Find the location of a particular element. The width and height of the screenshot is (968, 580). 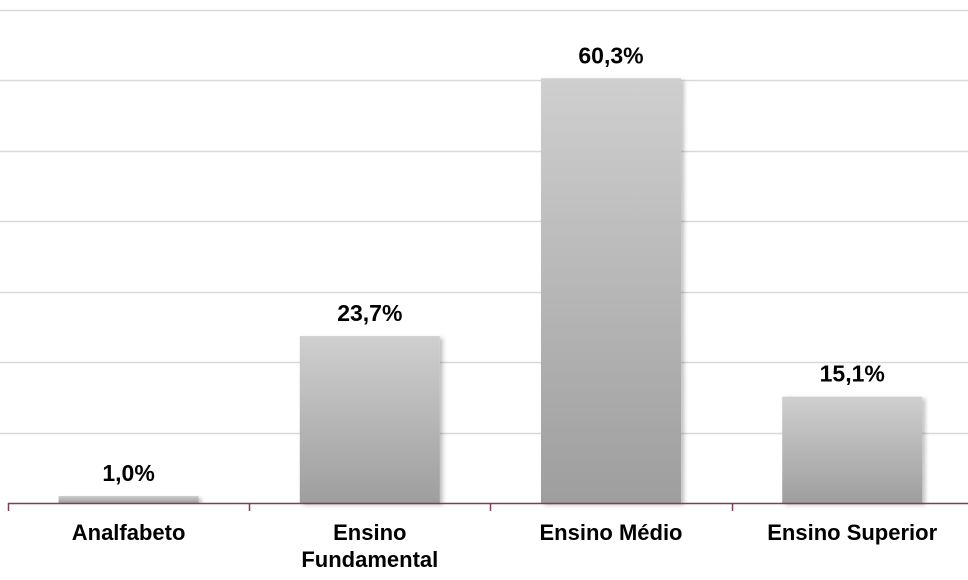

x-tick-label: Ensino Médio is located at coordinates (611, 532).